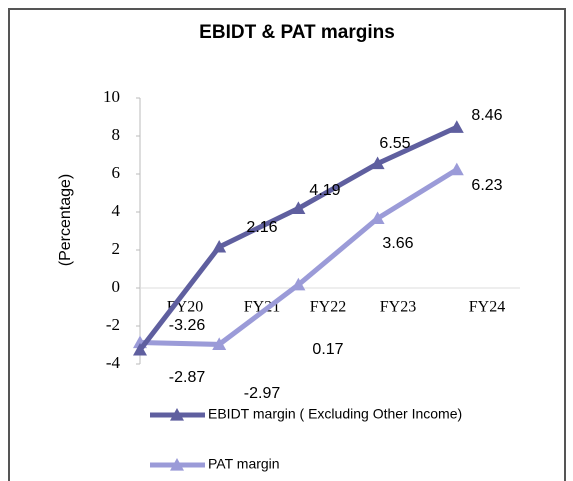 This screenshot has height=481, width=573. Describe the element at coordinates (65, 220) in the screenshot. I see `y-axis-title: (Percentage)` at that location.